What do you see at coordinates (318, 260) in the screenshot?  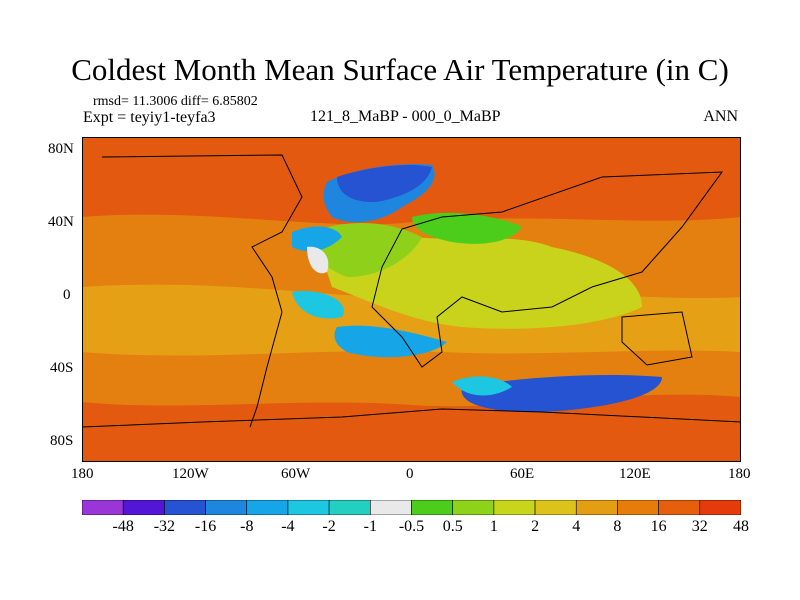 I see `caribbean-neutral` at bounding box center [318, 260].